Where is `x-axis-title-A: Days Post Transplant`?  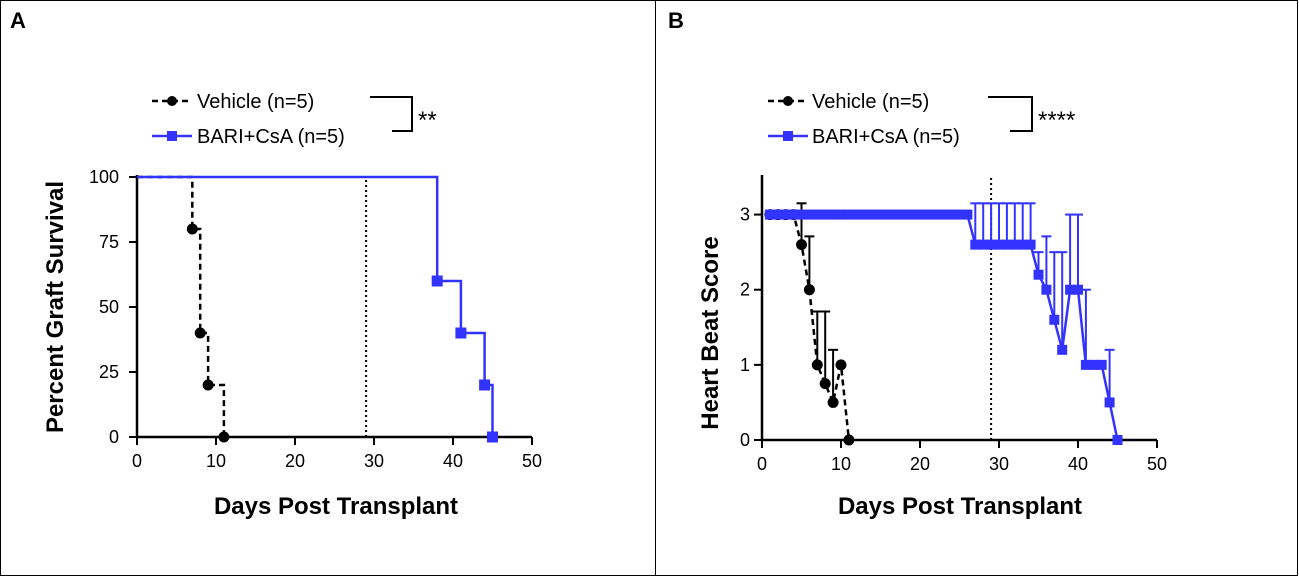 x-axis-title-A: Days Post Transplant is located at coordinates (336, 506).